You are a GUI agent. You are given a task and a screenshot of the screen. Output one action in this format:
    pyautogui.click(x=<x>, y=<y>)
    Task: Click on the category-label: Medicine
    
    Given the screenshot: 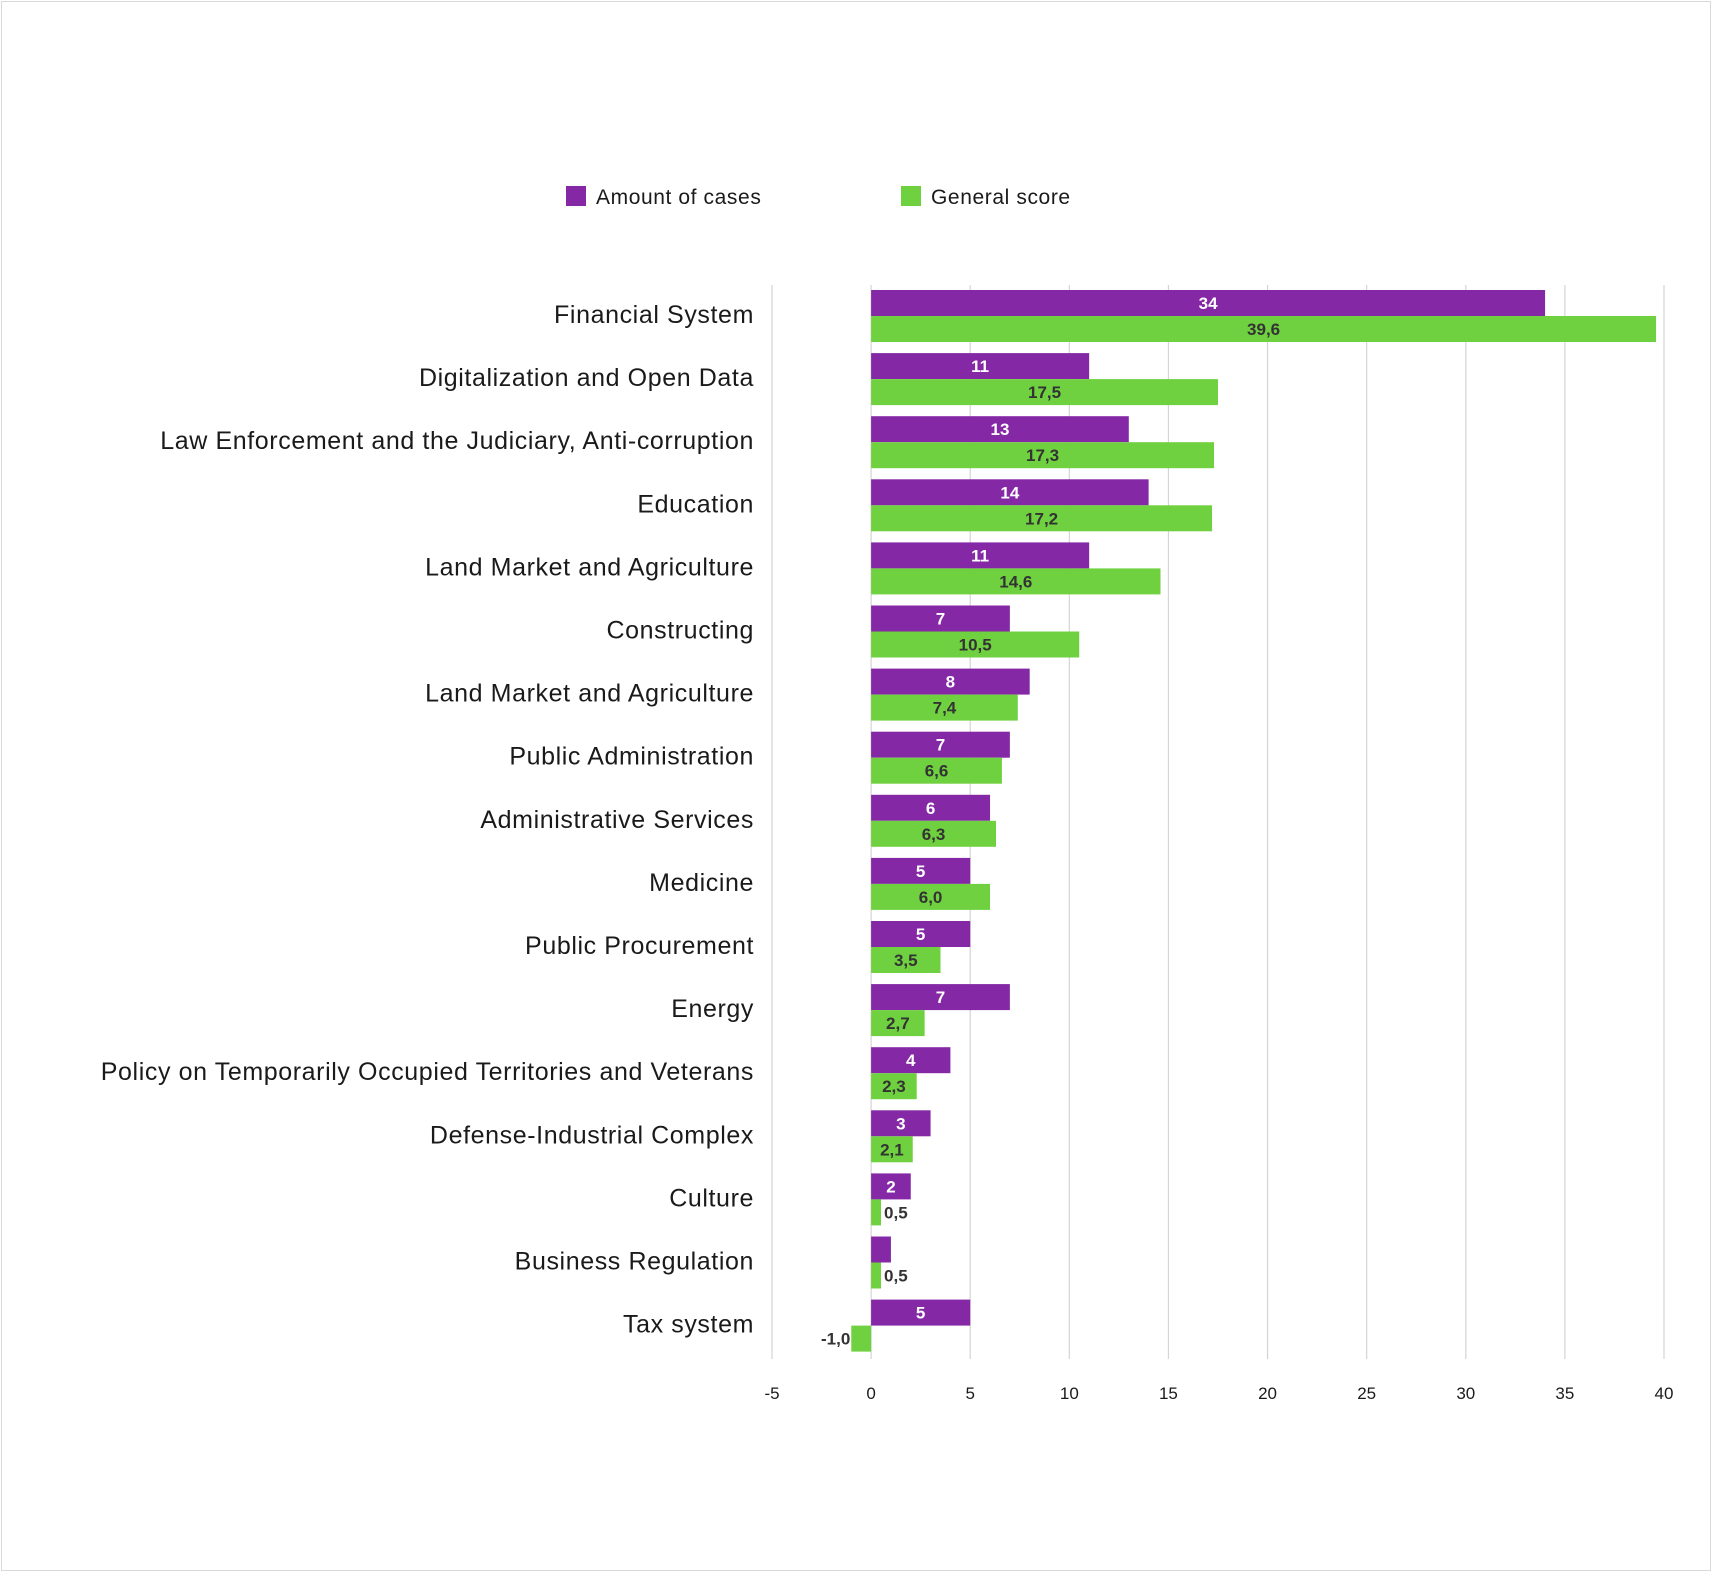 What is the action you would take?
    pyautogui.click(x=701, y=883)
    